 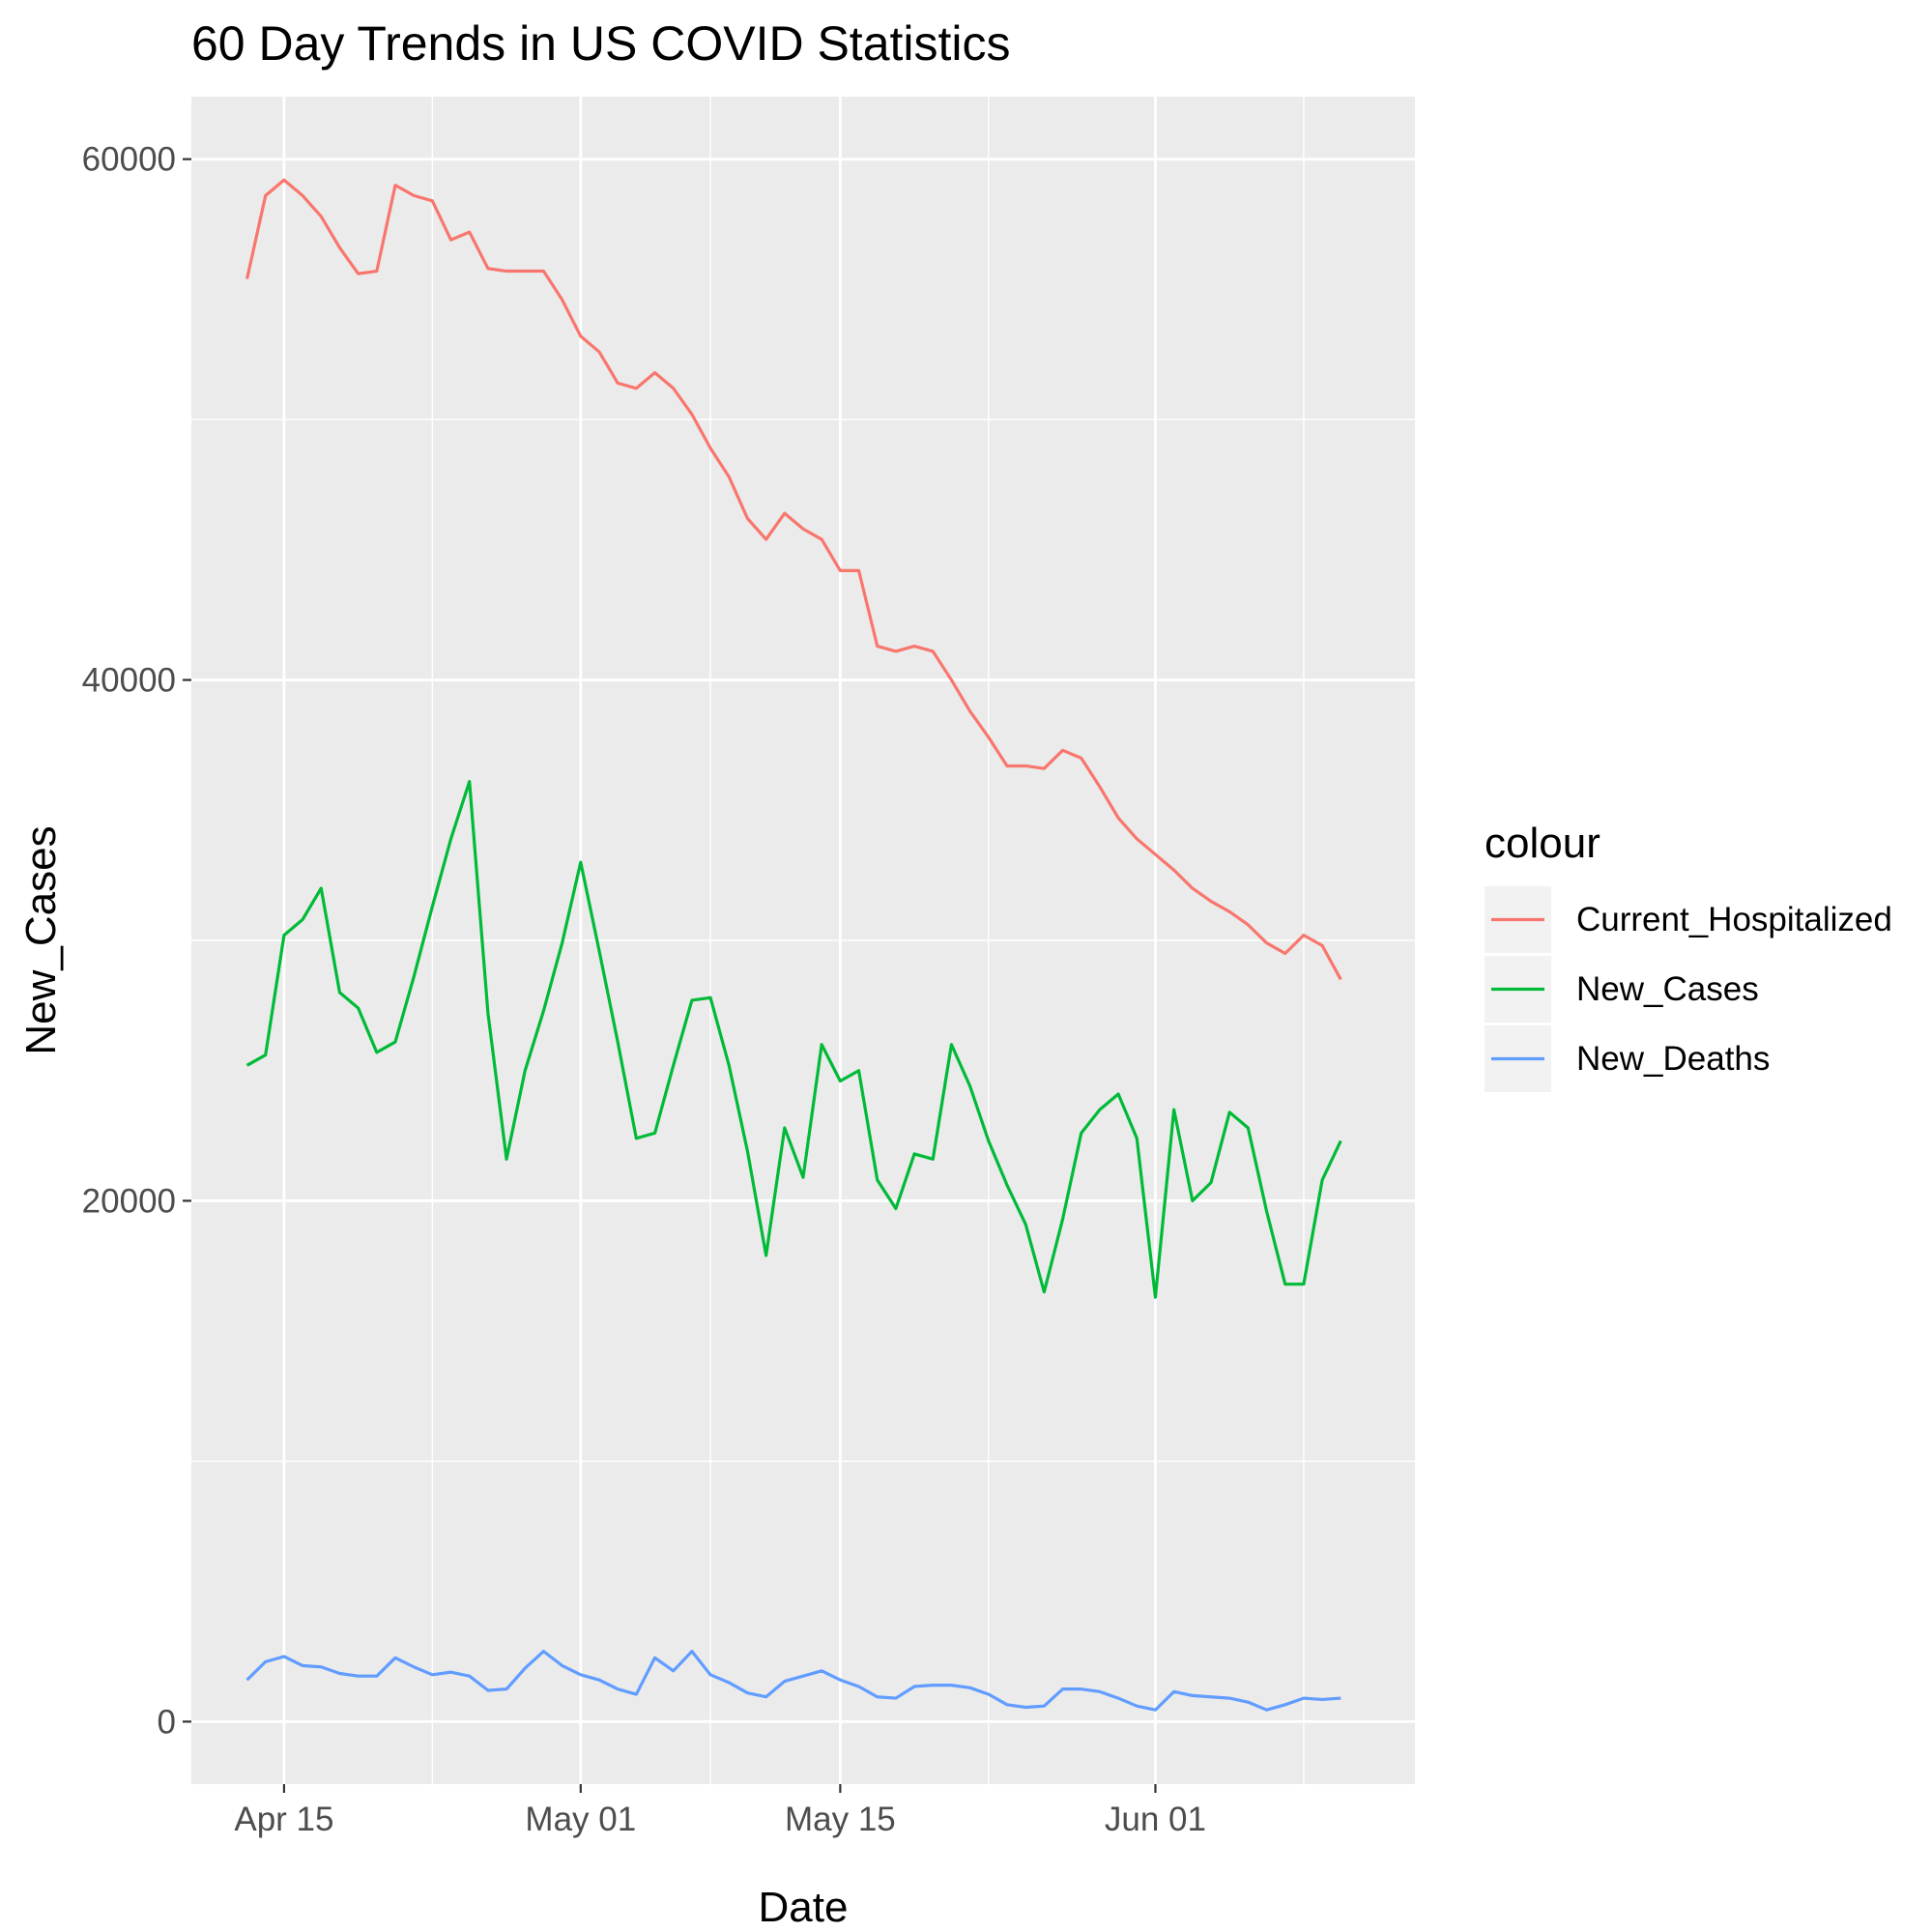 What do you see at coordinates (1734, 919) in the screenshot?
I see `legend-label: Current_Hospitalized` at bounding box center [1734, 919].